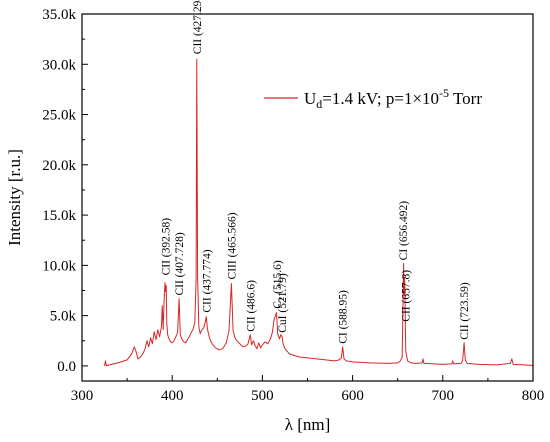 The width and height of the screenshot is (550, 442). What do you see at coordinates (319, 104) in the screenshot?
I see `legend-entry-sub: d` at bounding box center [319, 104].